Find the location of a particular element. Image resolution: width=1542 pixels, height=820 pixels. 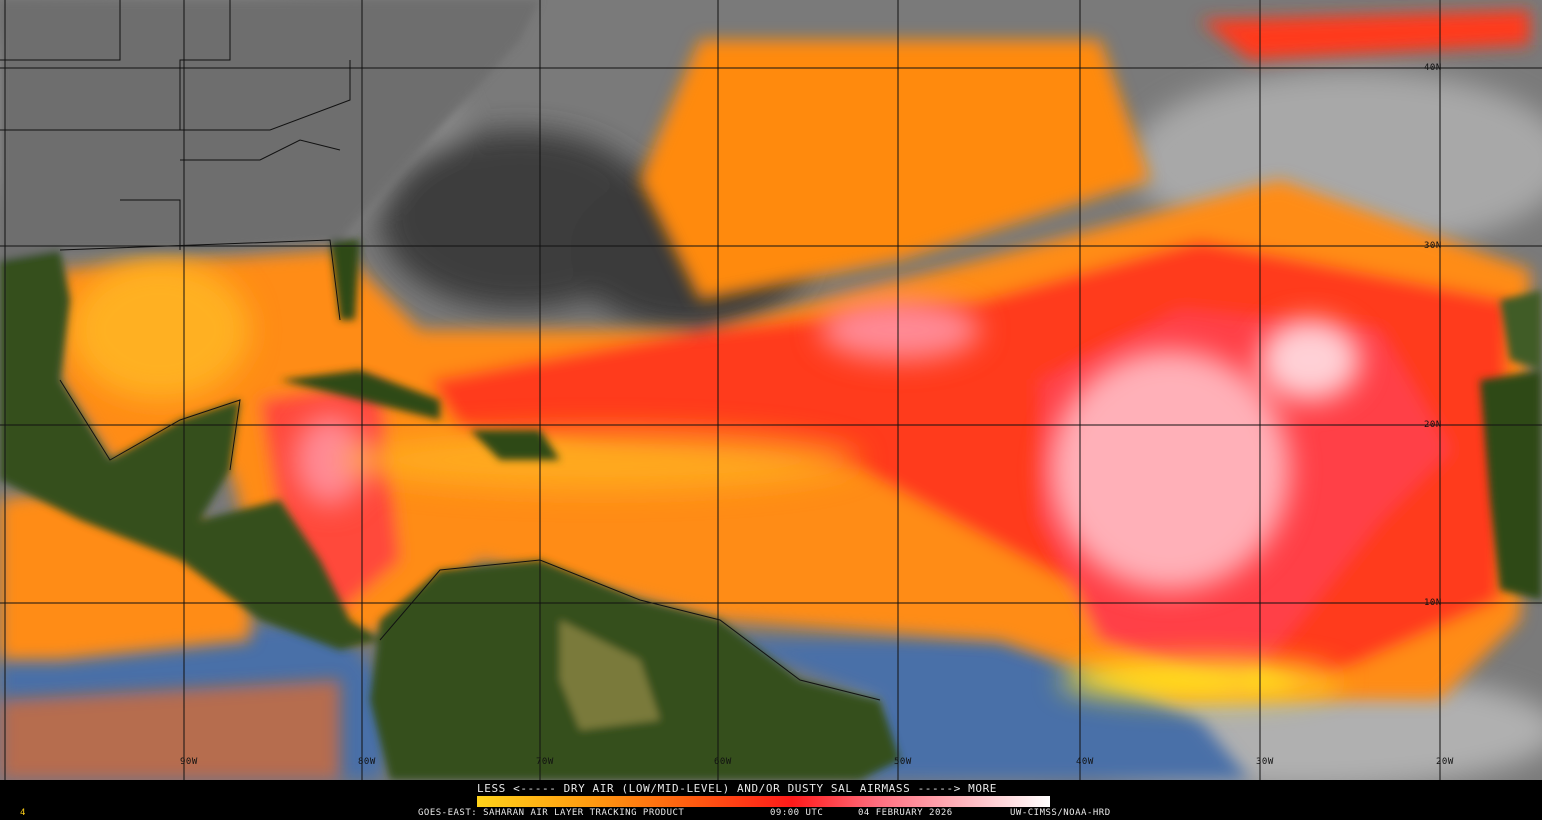

frame-number: 4 is located at coordinates (23, 813).